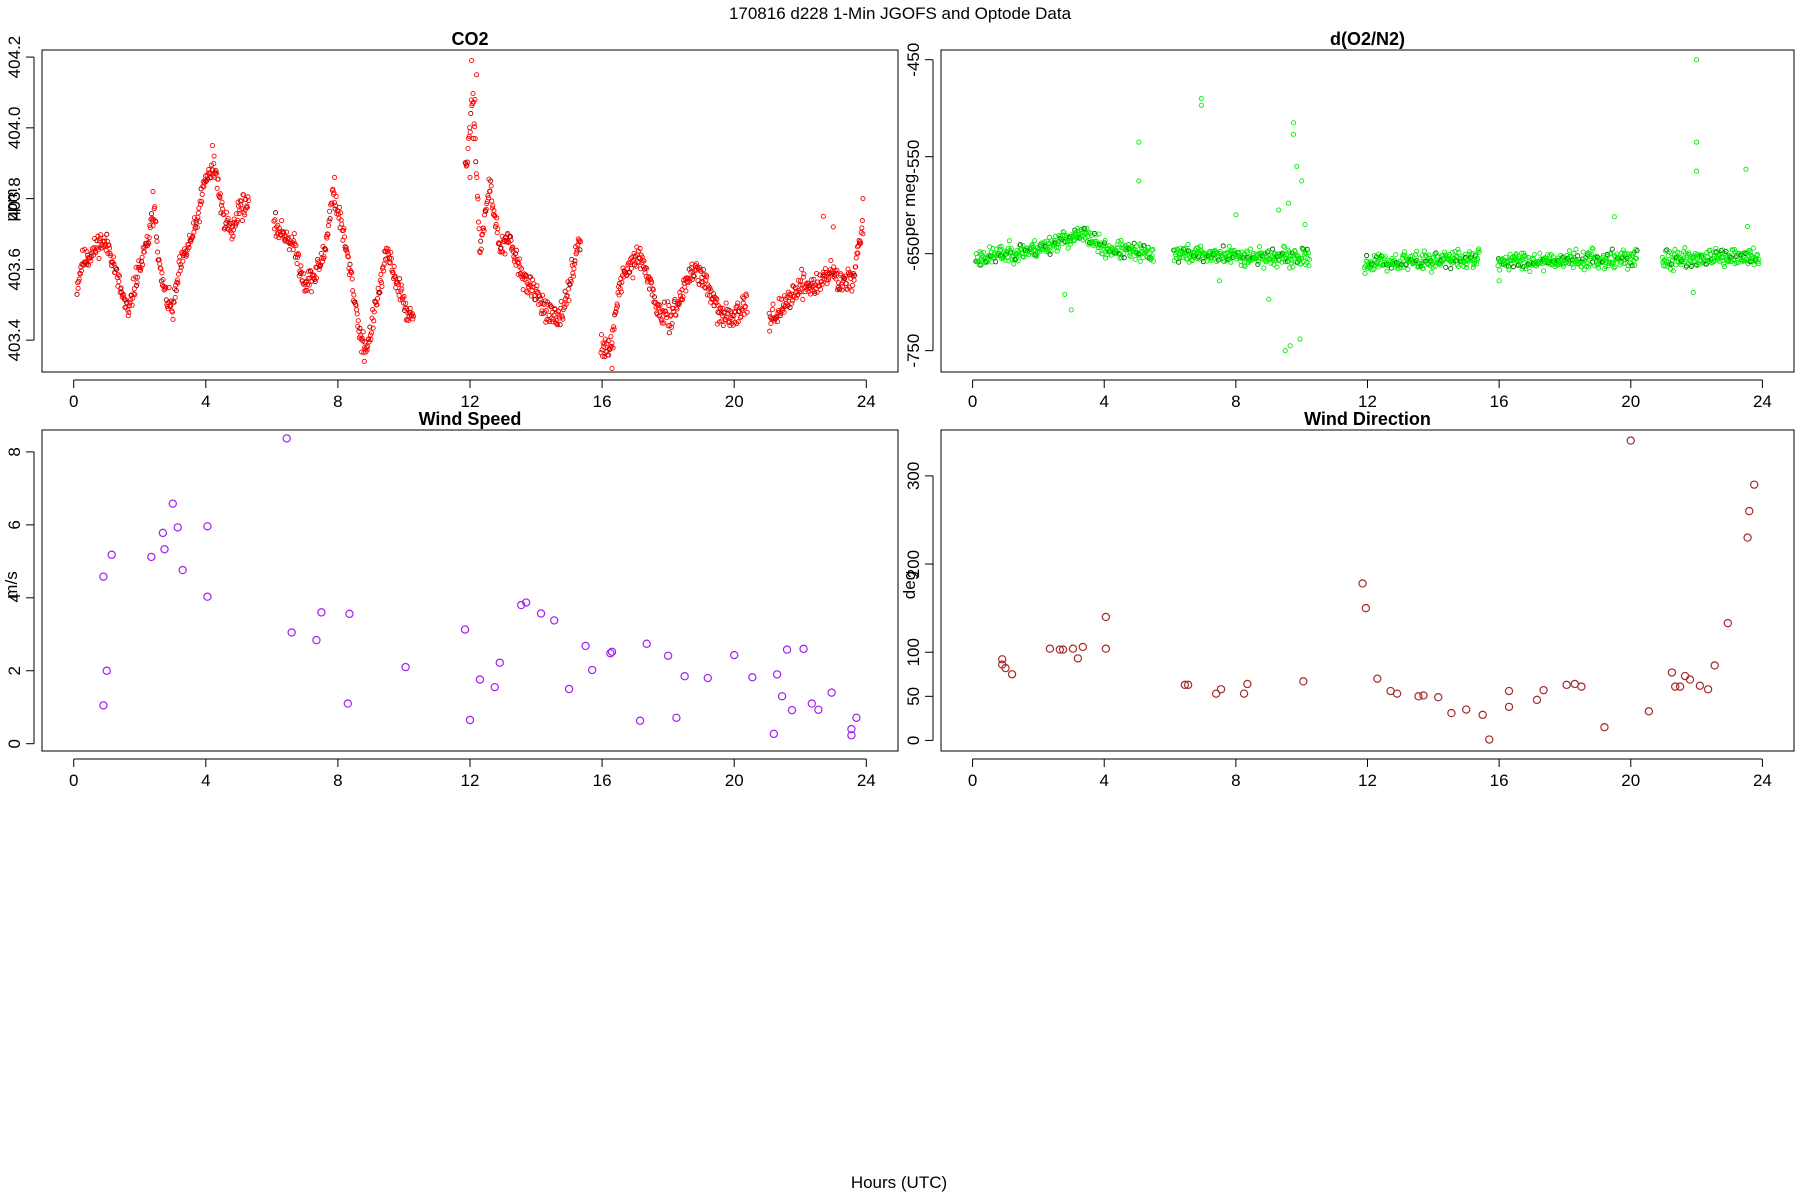 Image resolution: width=1800 pixels, height=1200 pixels. I want to click on figure-xlabel: Hours (UTC), so click(899, 1182).